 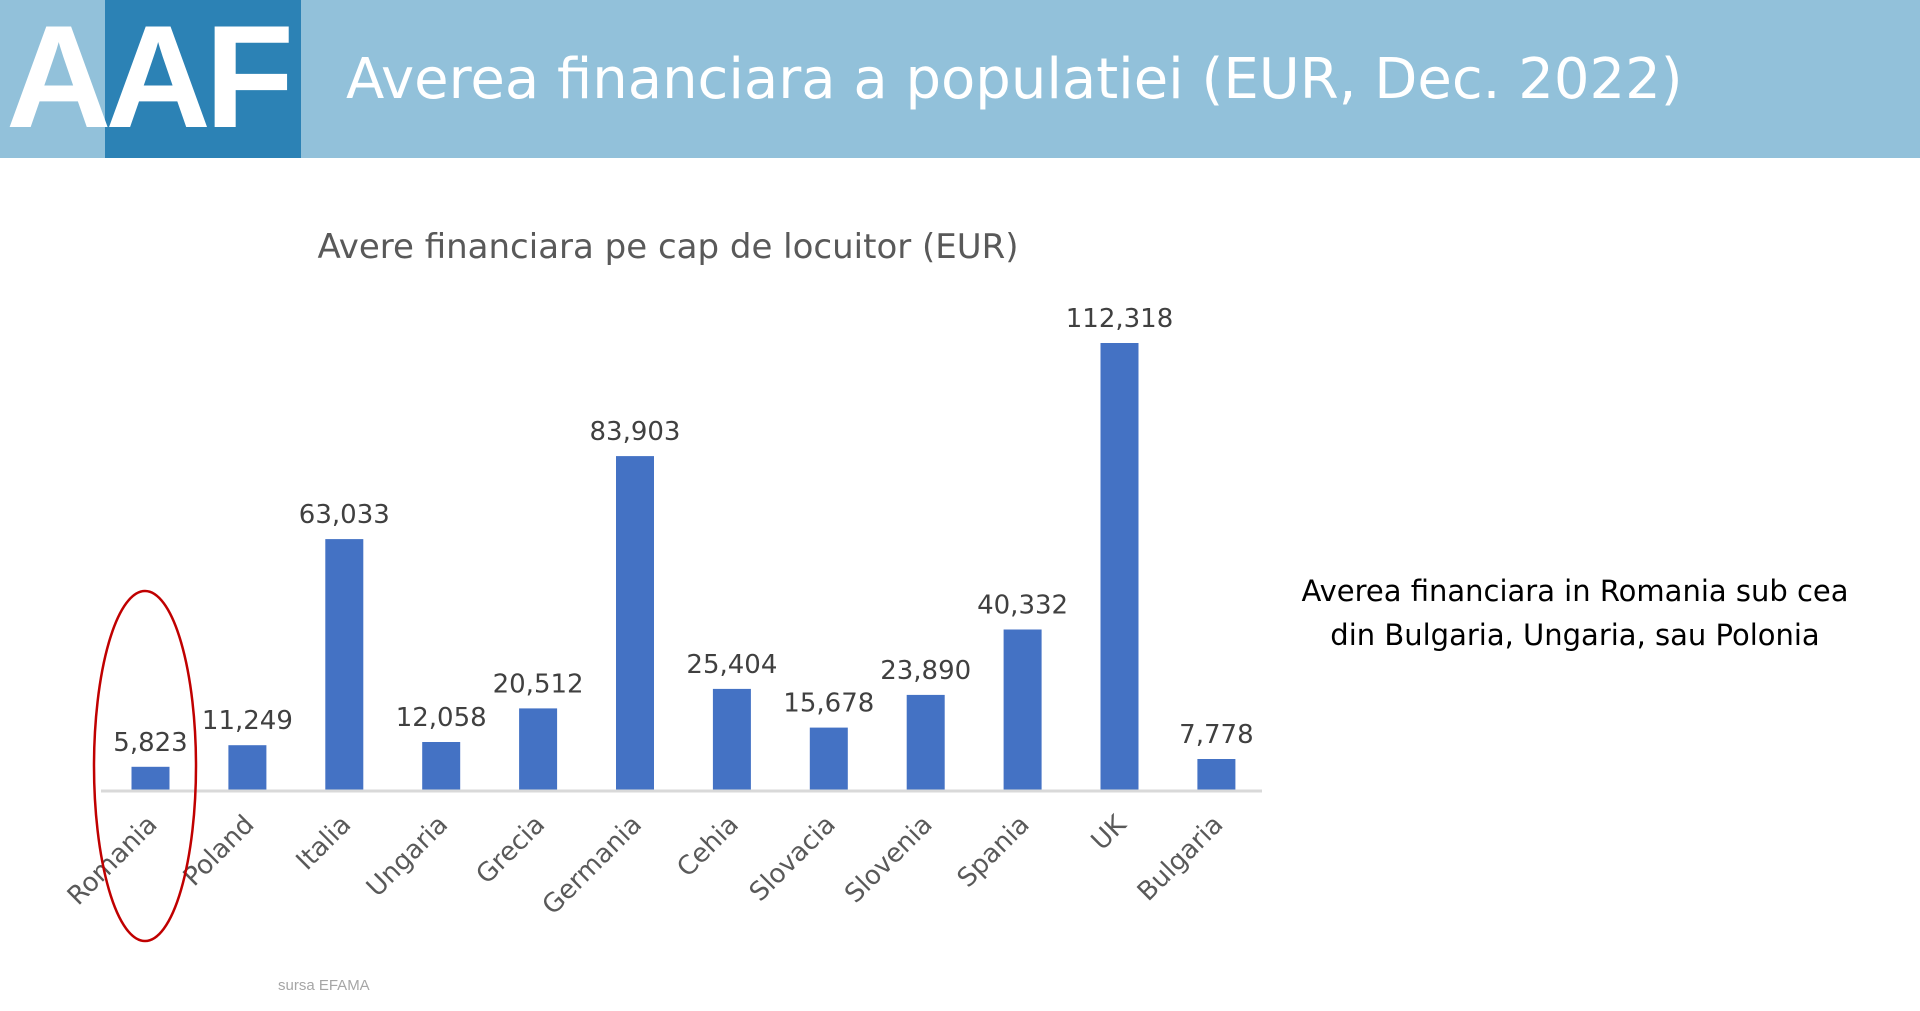 I want to click on data-label-poland: 11,249, so click(x=247, y=721).